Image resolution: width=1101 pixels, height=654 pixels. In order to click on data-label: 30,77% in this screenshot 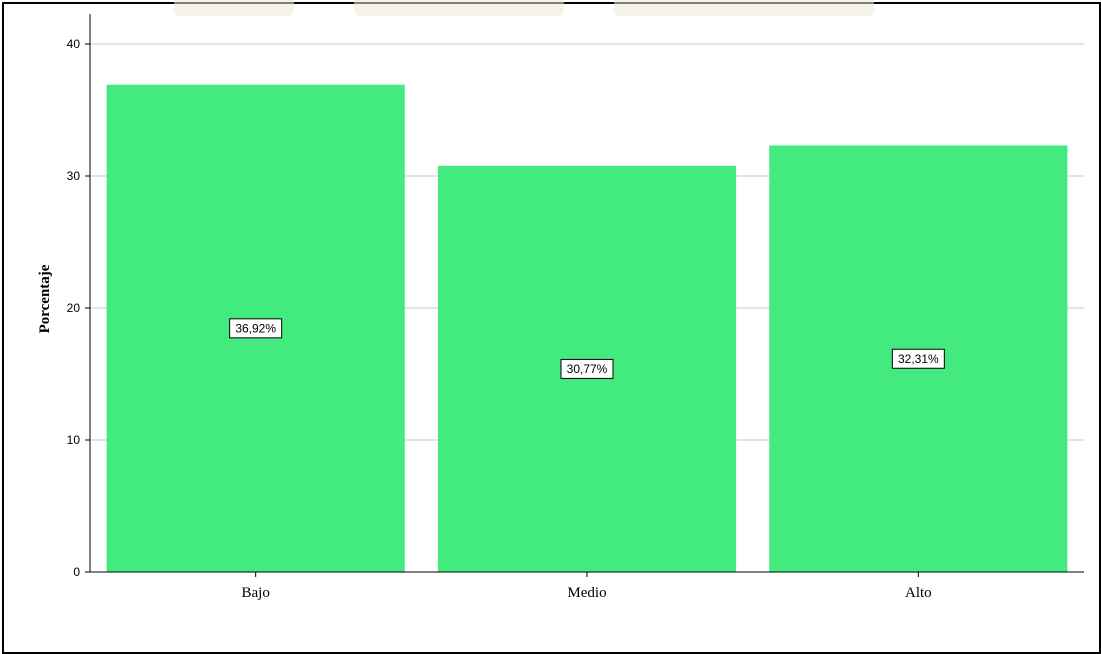, I will do `click(587, 369)`.